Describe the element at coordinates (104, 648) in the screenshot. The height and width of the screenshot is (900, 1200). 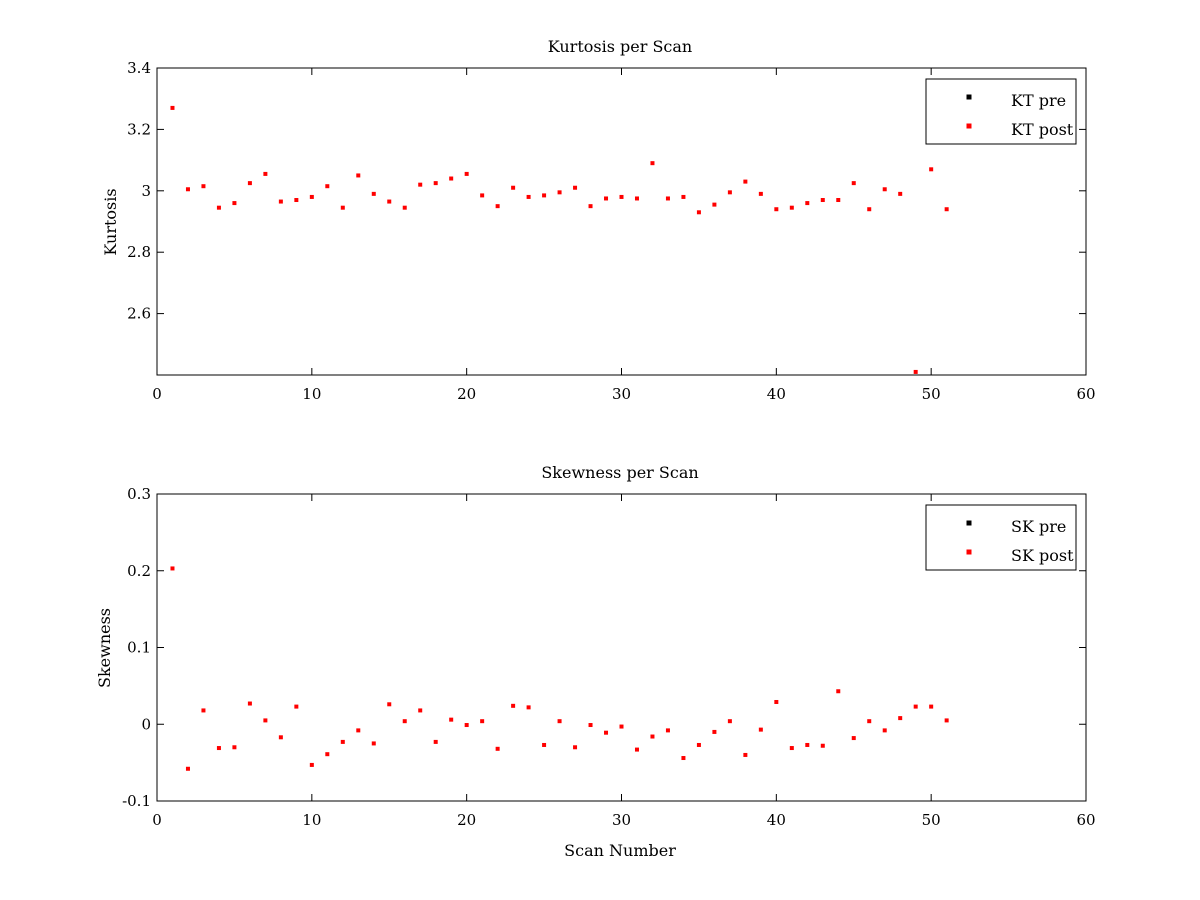
I see `skewness-y-axis-label: Skewness` at that location.